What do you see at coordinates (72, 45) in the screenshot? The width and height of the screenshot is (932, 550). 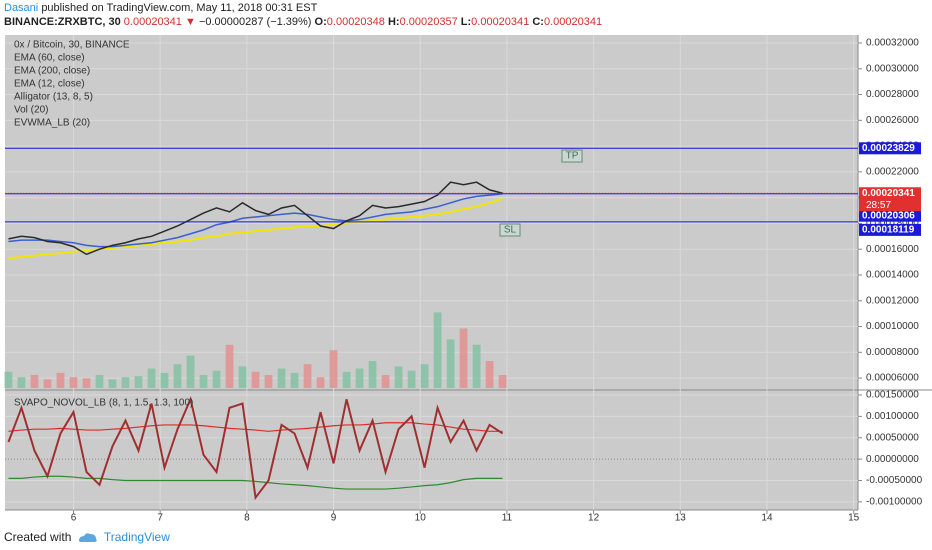 I see `legend-entry: 0x / Bitcoin, 30, BINANCE` at bounding box center [72, 45].